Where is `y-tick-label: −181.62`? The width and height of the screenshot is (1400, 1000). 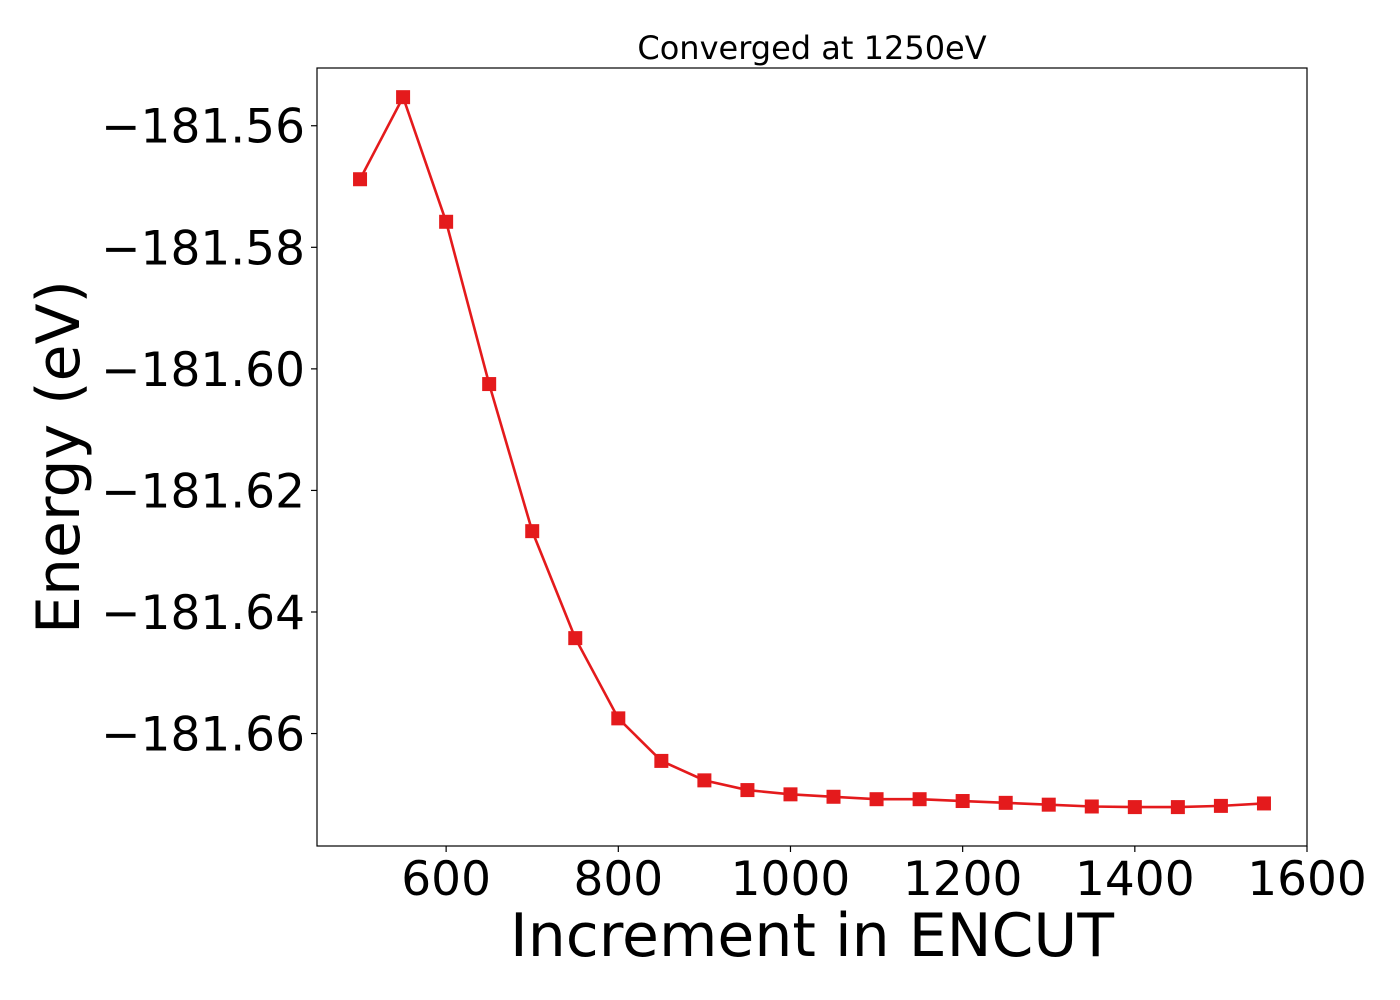
y-tick-label: −181.62 is located at coordinates (203, 491).